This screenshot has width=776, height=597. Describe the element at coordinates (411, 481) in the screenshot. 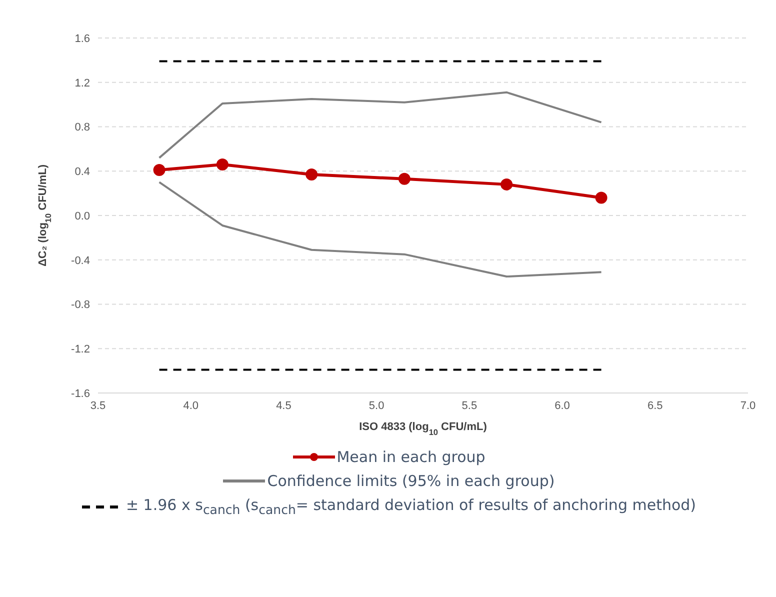

I see `legend-label: Confidence limits (95% in each group)` at that location.